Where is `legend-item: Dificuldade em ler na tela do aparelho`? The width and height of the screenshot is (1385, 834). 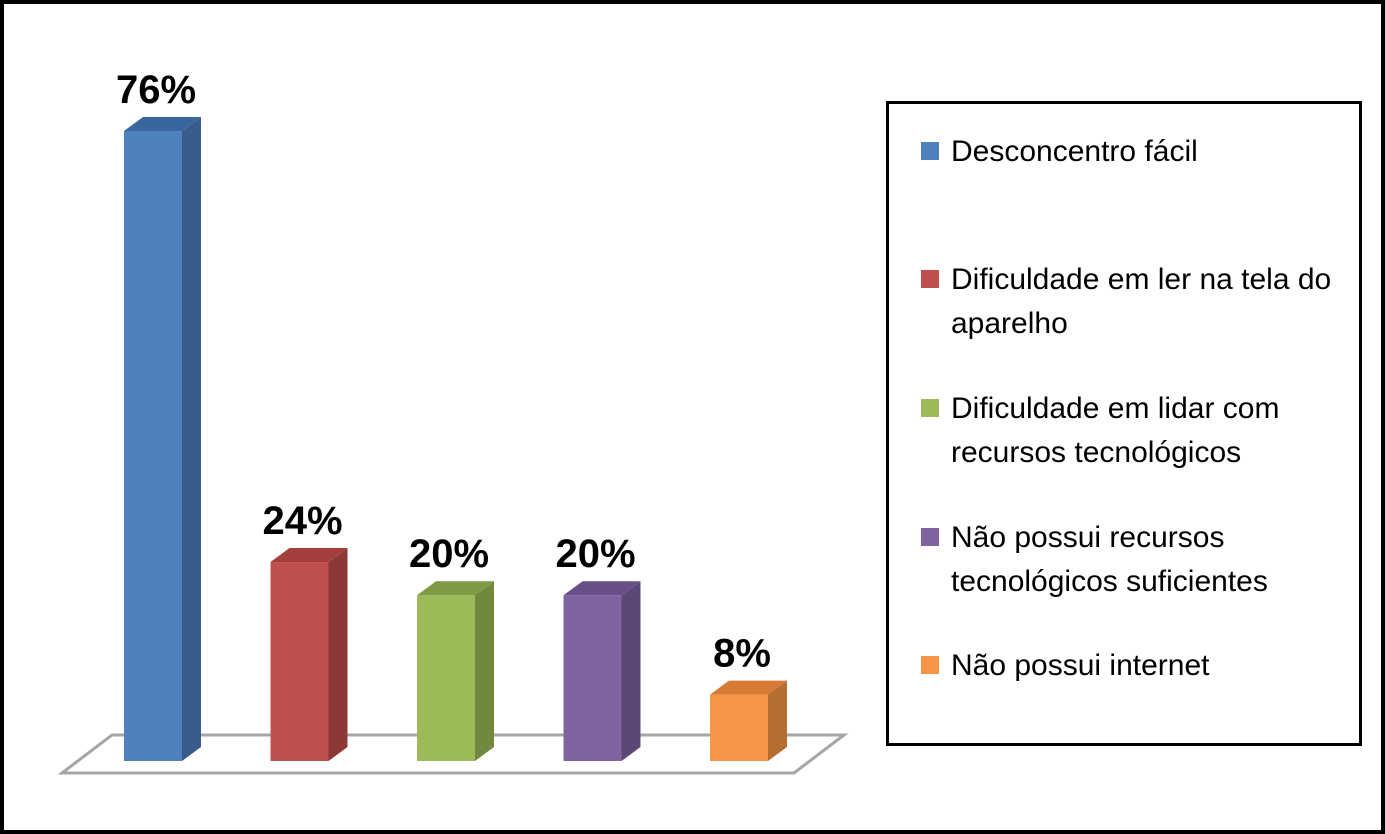
legend-item: Dificuldade em ler na tela do aparelho is located at coordinates (1131, 302).